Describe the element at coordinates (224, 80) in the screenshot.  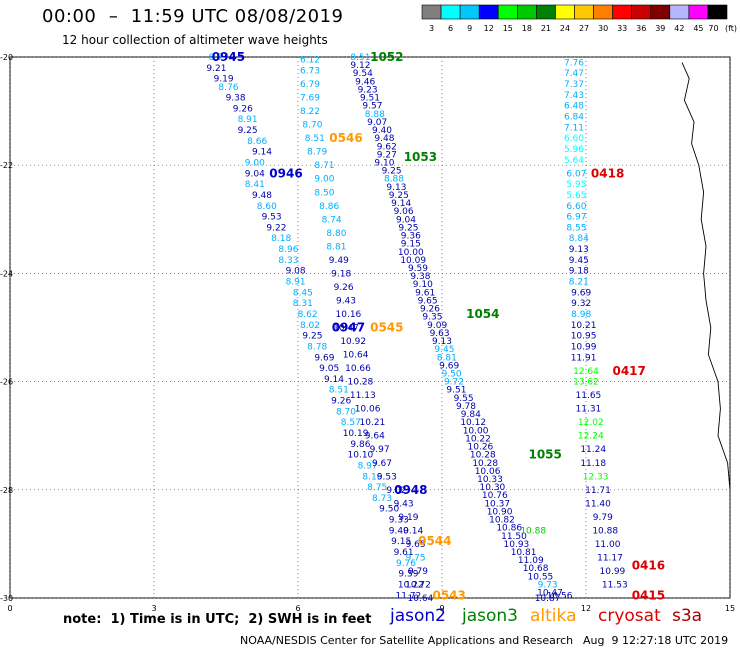
I see `swh-data-label: 9.19` at that location.